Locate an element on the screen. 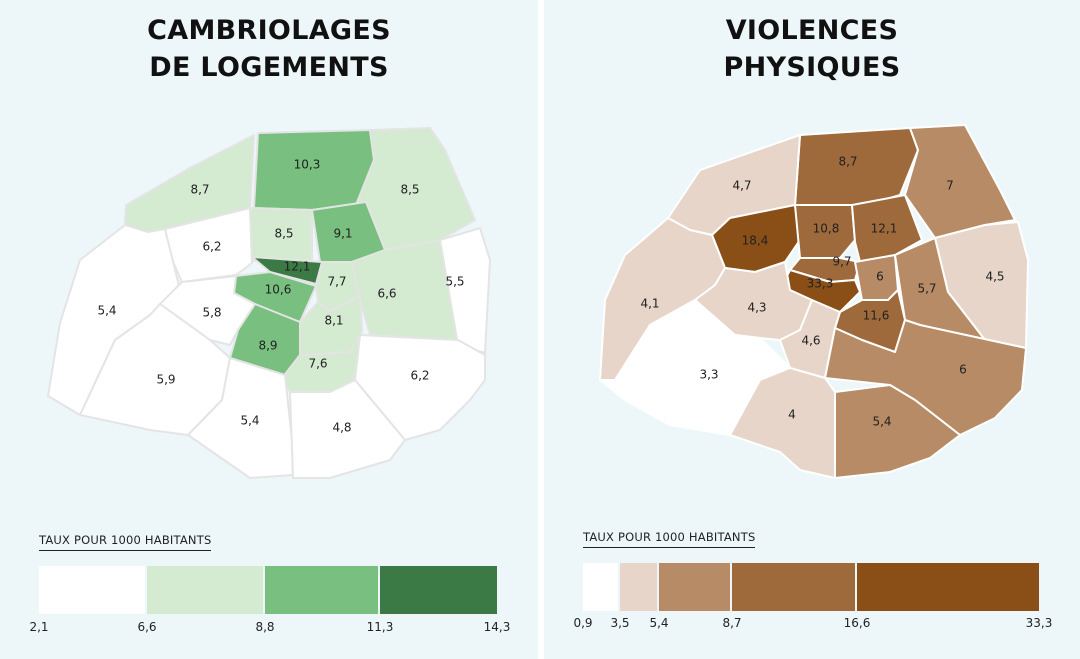 The image size is (1080, 659). violence-title-line2: PHYSIQUES is located at coordinates (812, 67).